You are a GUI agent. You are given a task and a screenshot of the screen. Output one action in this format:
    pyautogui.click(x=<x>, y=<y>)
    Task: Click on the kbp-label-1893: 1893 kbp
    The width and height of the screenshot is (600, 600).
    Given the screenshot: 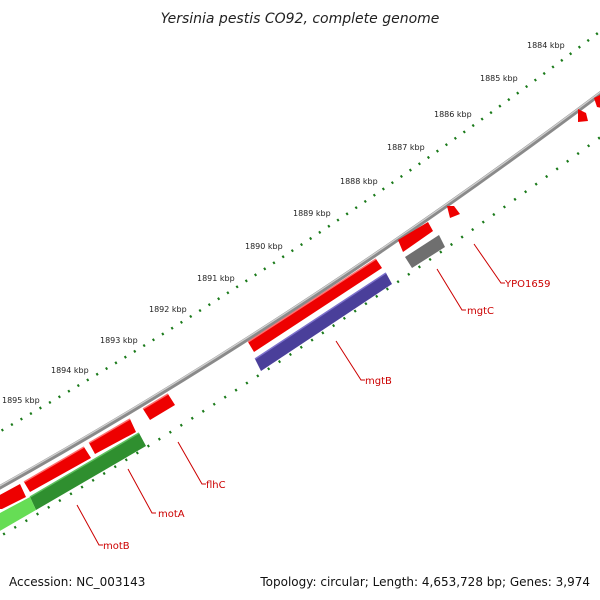 What is the action you would take?
    pyautogui.click(x=119, y=340)
    